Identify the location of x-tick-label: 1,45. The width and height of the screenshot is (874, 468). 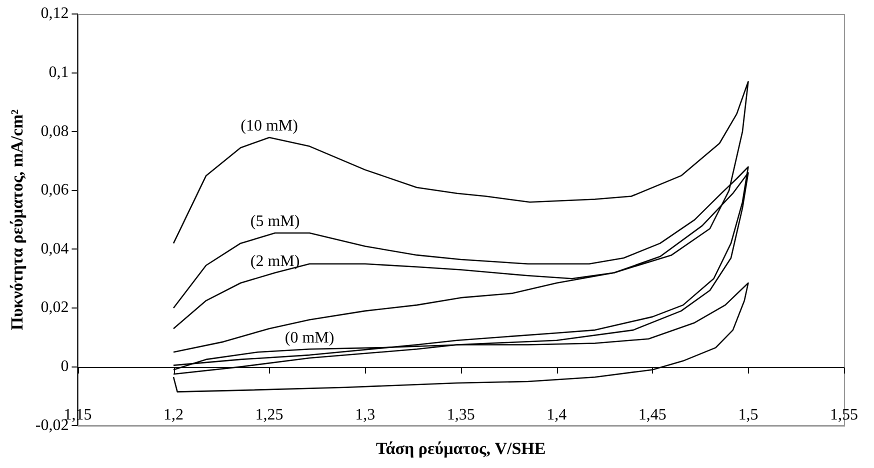
(652, 415).